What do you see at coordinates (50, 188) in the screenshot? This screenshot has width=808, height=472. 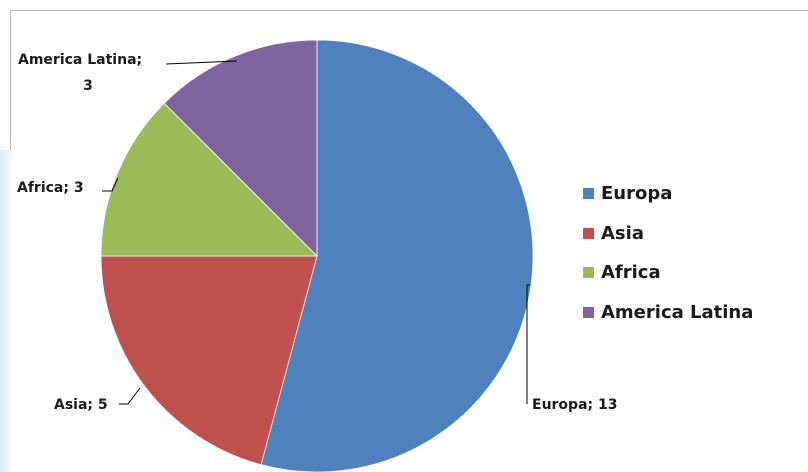 I see `data-label-africa: Africa; 3` at bounding box center [50, 188].